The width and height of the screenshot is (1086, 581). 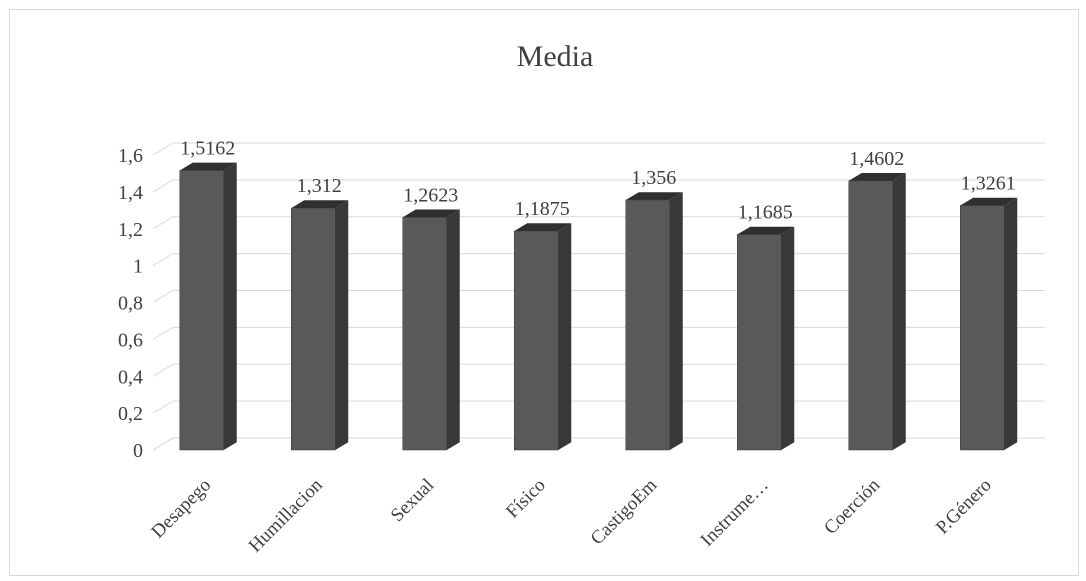 I want to click on data-label: 1,2623, so click(x=430, y=195).